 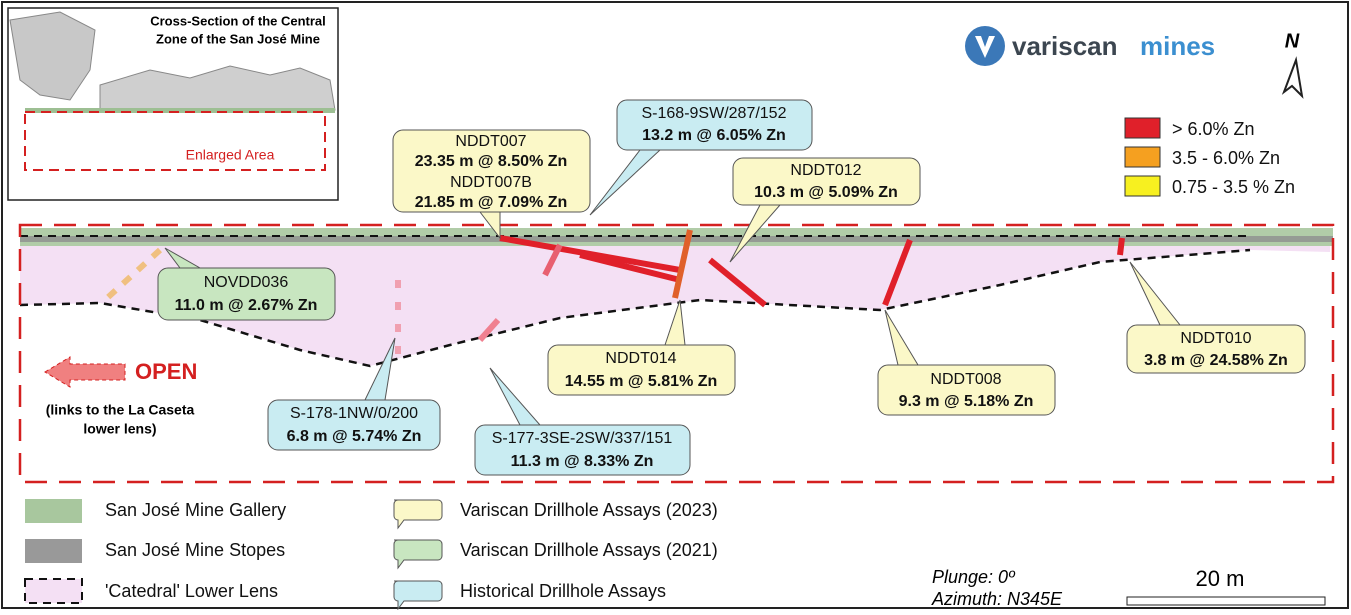 What do you see at coordinates (491, 202) in the screenshot?
I see `assay-label: 21.85 m @ 7.09% Zn` at bounding box center [491, 202].